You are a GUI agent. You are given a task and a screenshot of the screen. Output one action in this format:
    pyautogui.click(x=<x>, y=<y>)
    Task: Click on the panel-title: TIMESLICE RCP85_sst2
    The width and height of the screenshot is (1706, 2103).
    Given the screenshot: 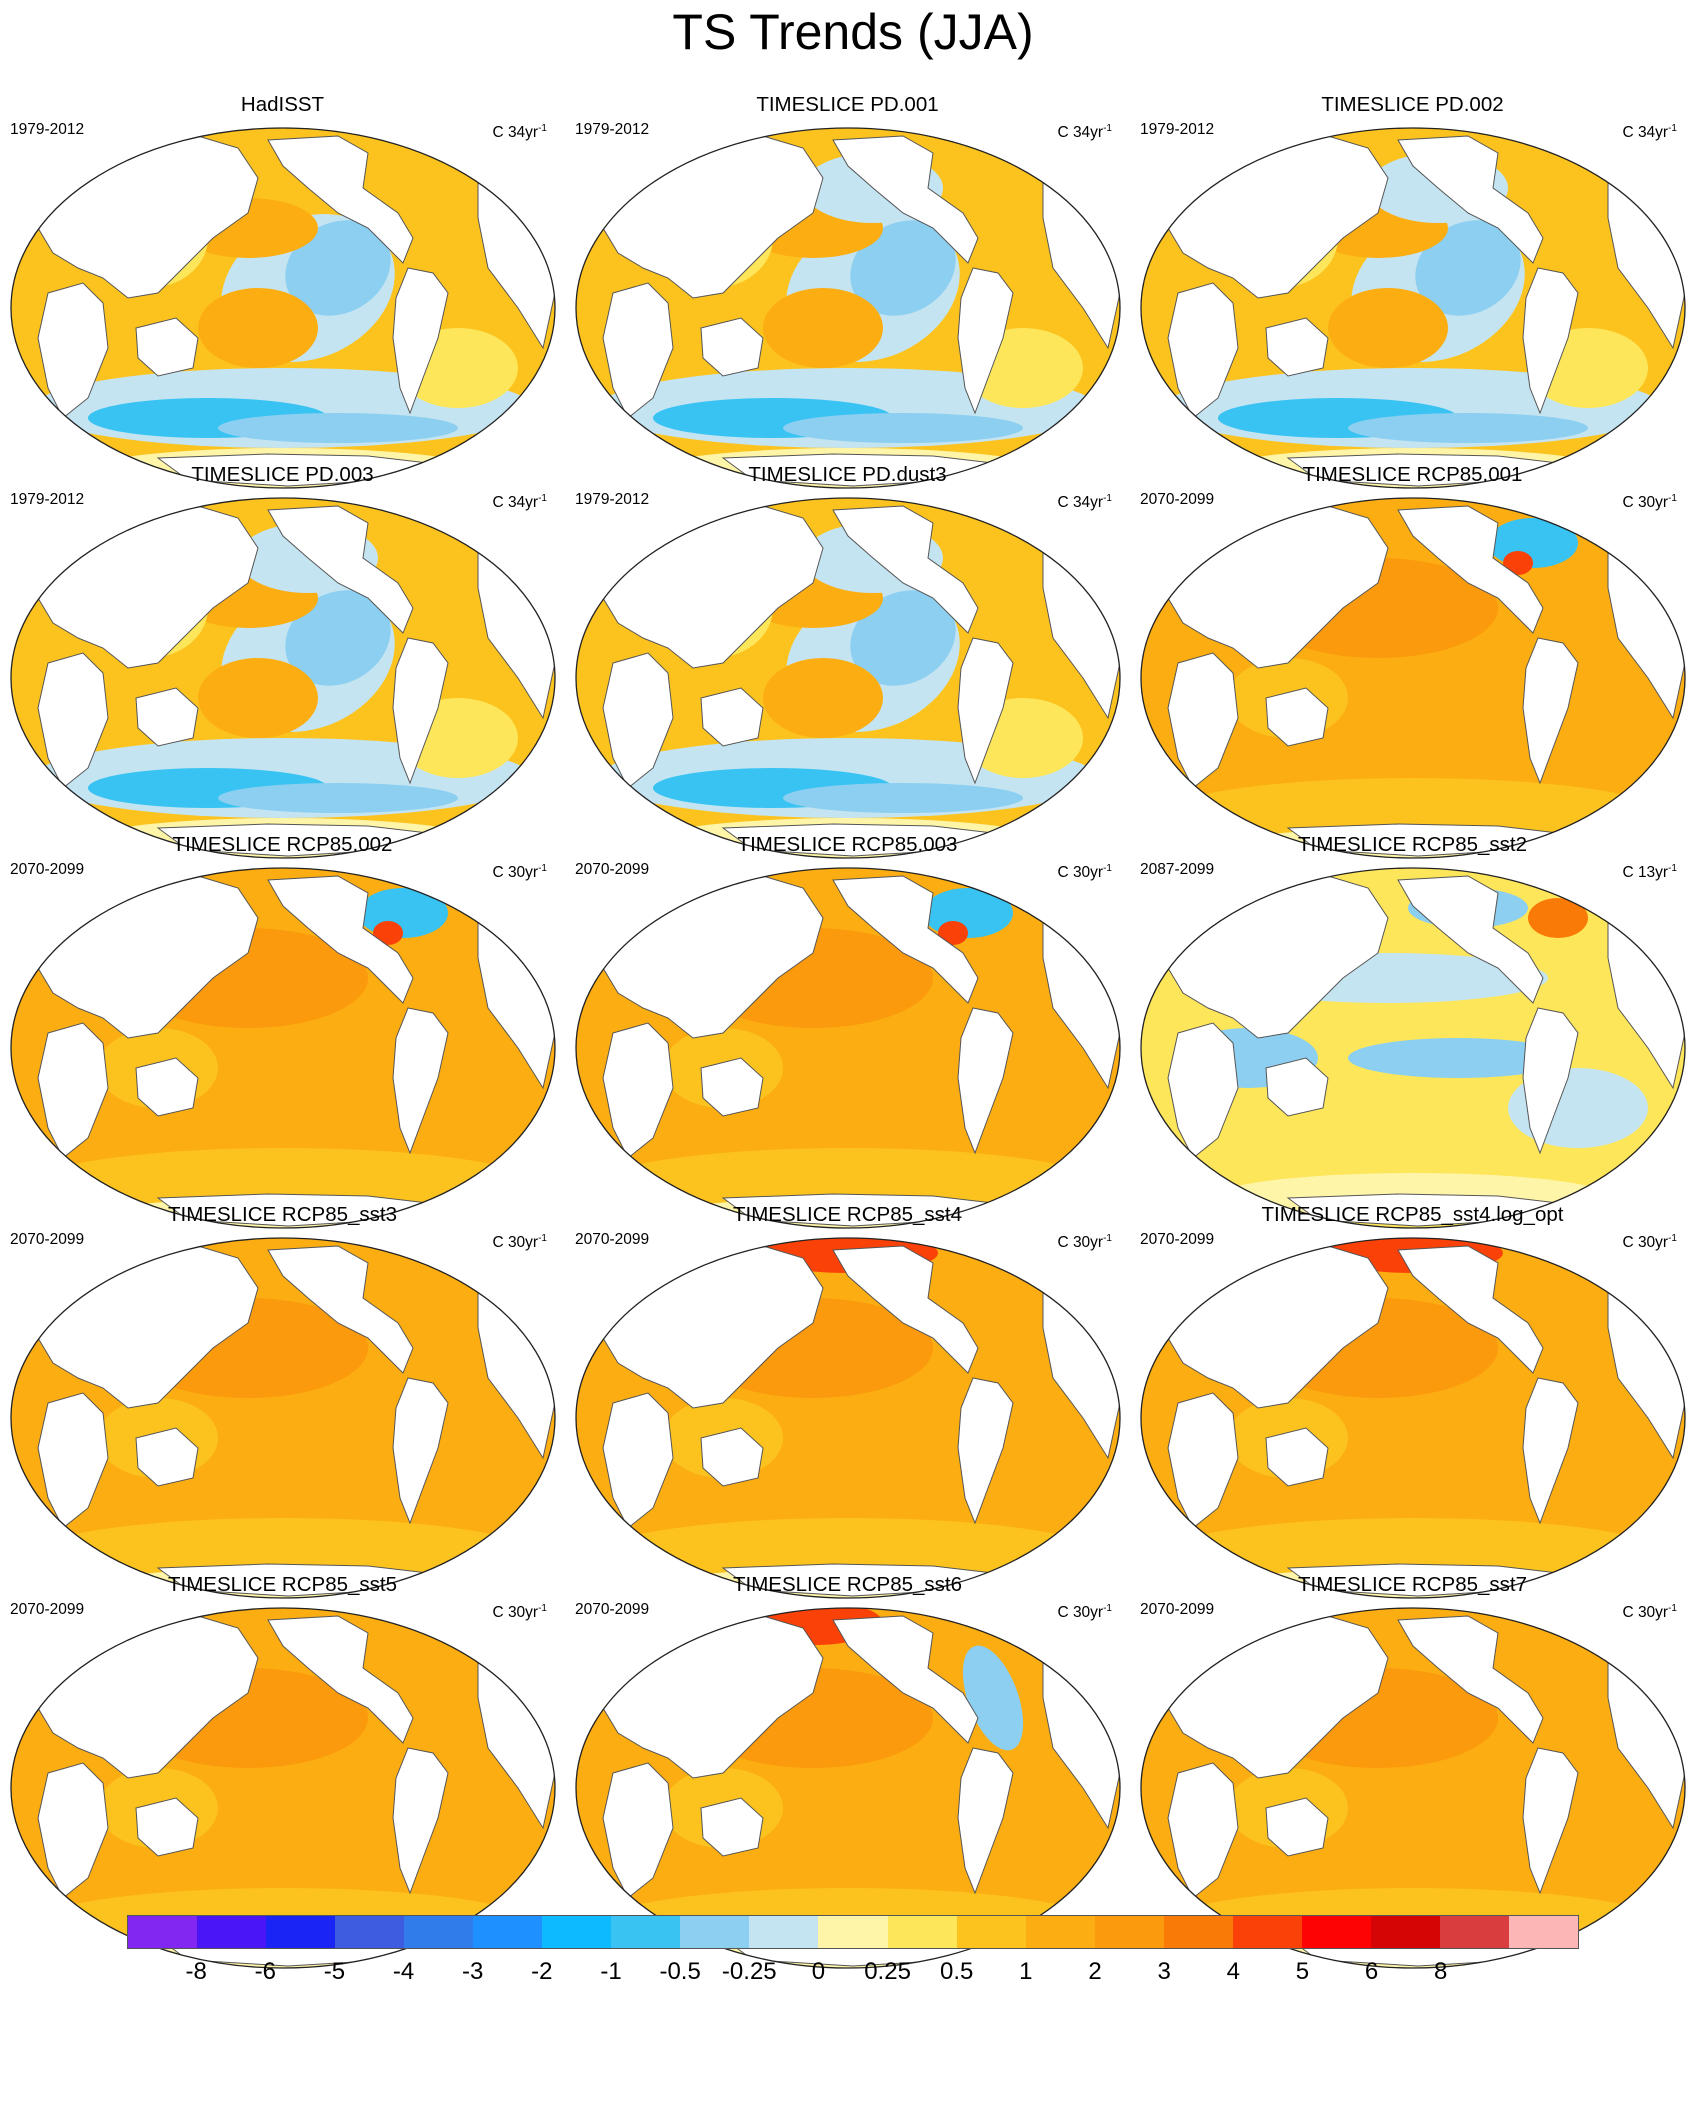 What is the action you would take?
    pyautogui.click(x=1412, y=844)
    